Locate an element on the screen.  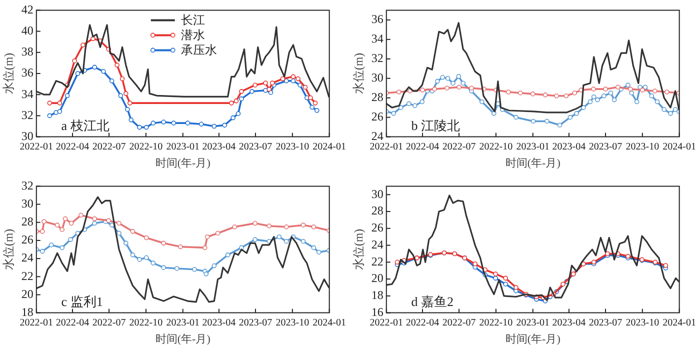
annotation: d 嘉鱼2 is located at coordinates (432, 301).